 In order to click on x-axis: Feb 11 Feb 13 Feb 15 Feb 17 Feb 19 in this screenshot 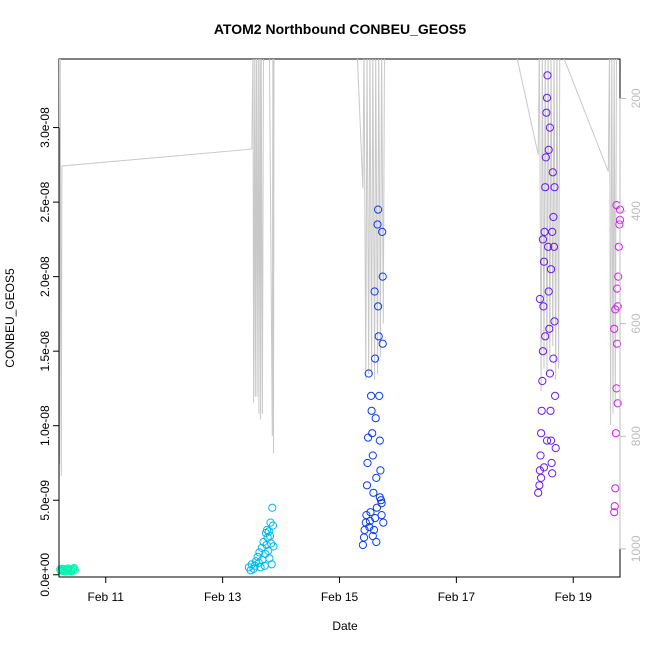, I will do `click(340, 590)`.